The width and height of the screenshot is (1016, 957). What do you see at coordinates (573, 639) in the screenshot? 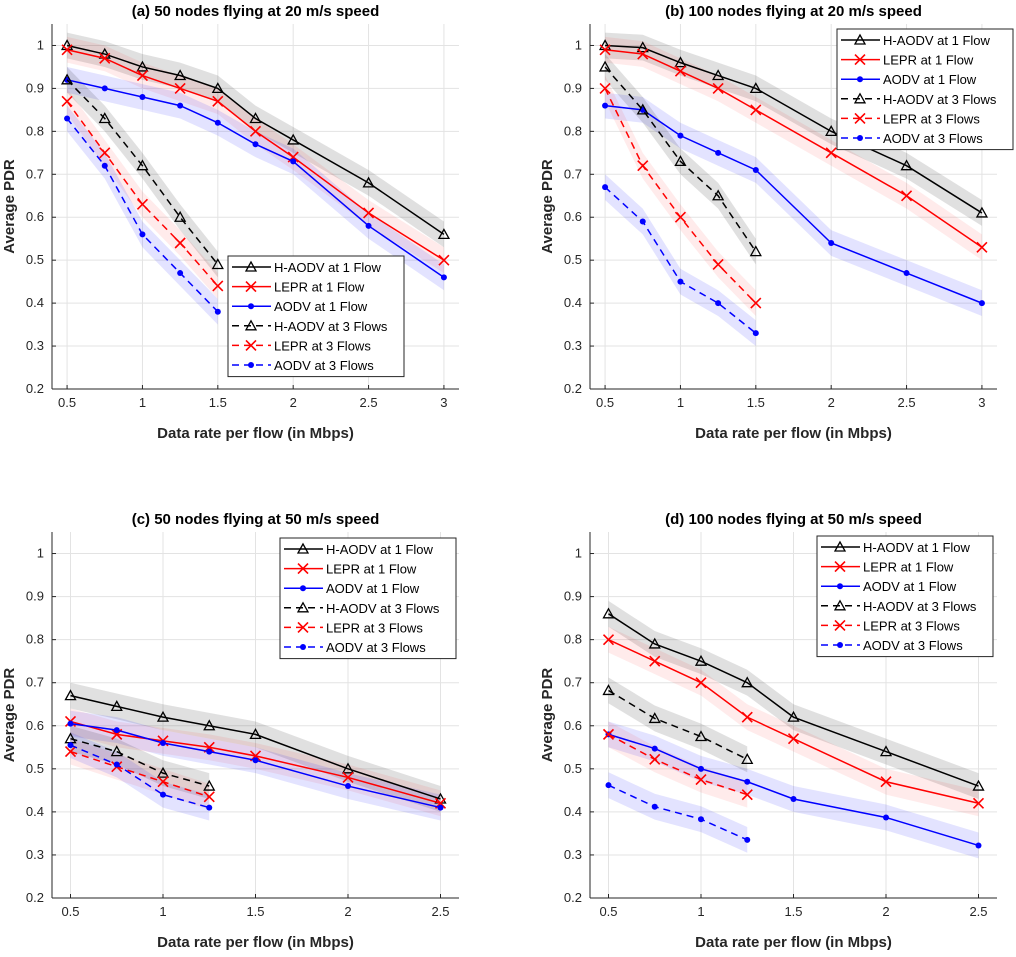
I see `y-tick-label: 0.8` at bounding box center [573, 639].